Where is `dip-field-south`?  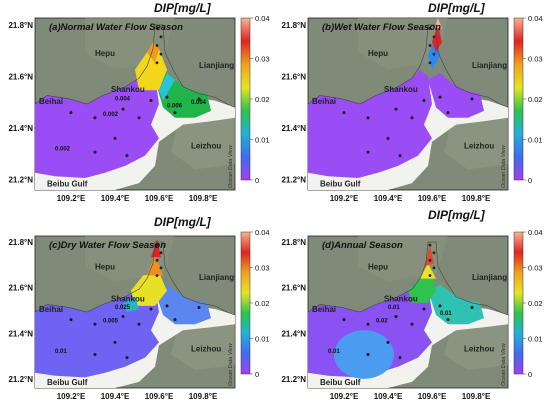 dip-field-south is located at coordinates (364, 354).